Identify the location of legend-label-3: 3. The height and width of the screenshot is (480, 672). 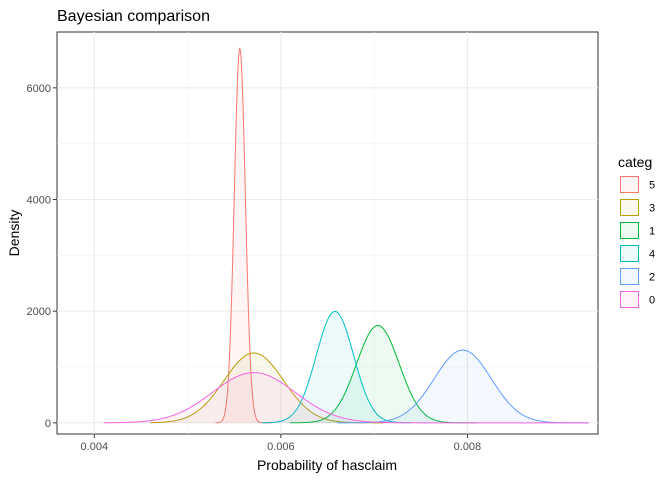
(652, 209).